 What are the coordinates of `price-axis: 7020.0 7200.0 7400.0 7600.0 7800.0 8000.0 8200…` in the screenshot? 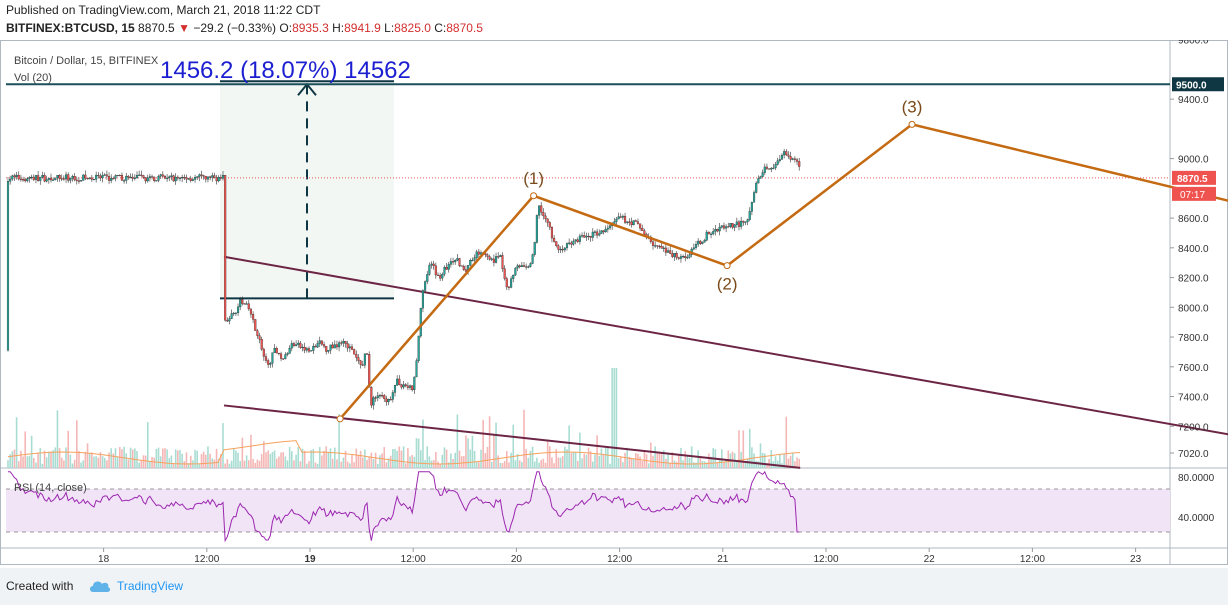 It's located at (1189, 250).